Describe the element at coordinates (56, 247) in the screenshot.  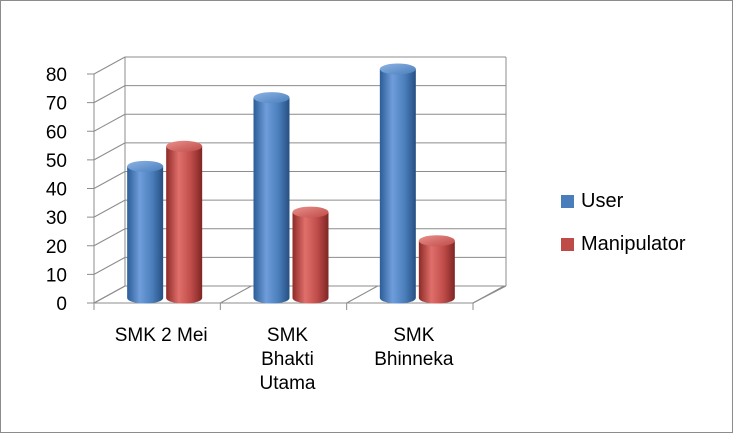
I see `y-tick-label: 20` at that location.